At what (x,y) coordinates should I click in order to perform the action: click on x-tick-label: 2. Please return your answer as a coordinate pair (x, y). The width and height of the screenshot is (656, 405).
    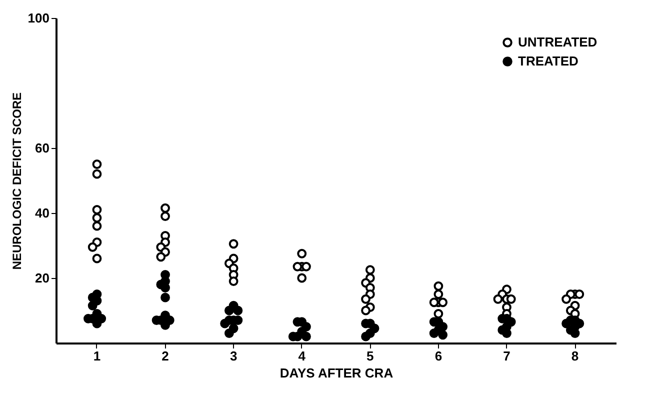
    Looking at the image, I should click on (165, 356).